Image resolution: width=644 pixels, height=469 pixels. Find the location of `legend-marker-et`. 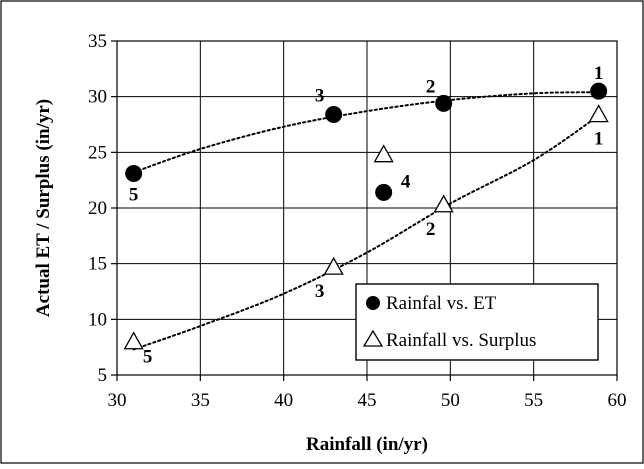

legend-marker-et is located at coordinates (373, 303).